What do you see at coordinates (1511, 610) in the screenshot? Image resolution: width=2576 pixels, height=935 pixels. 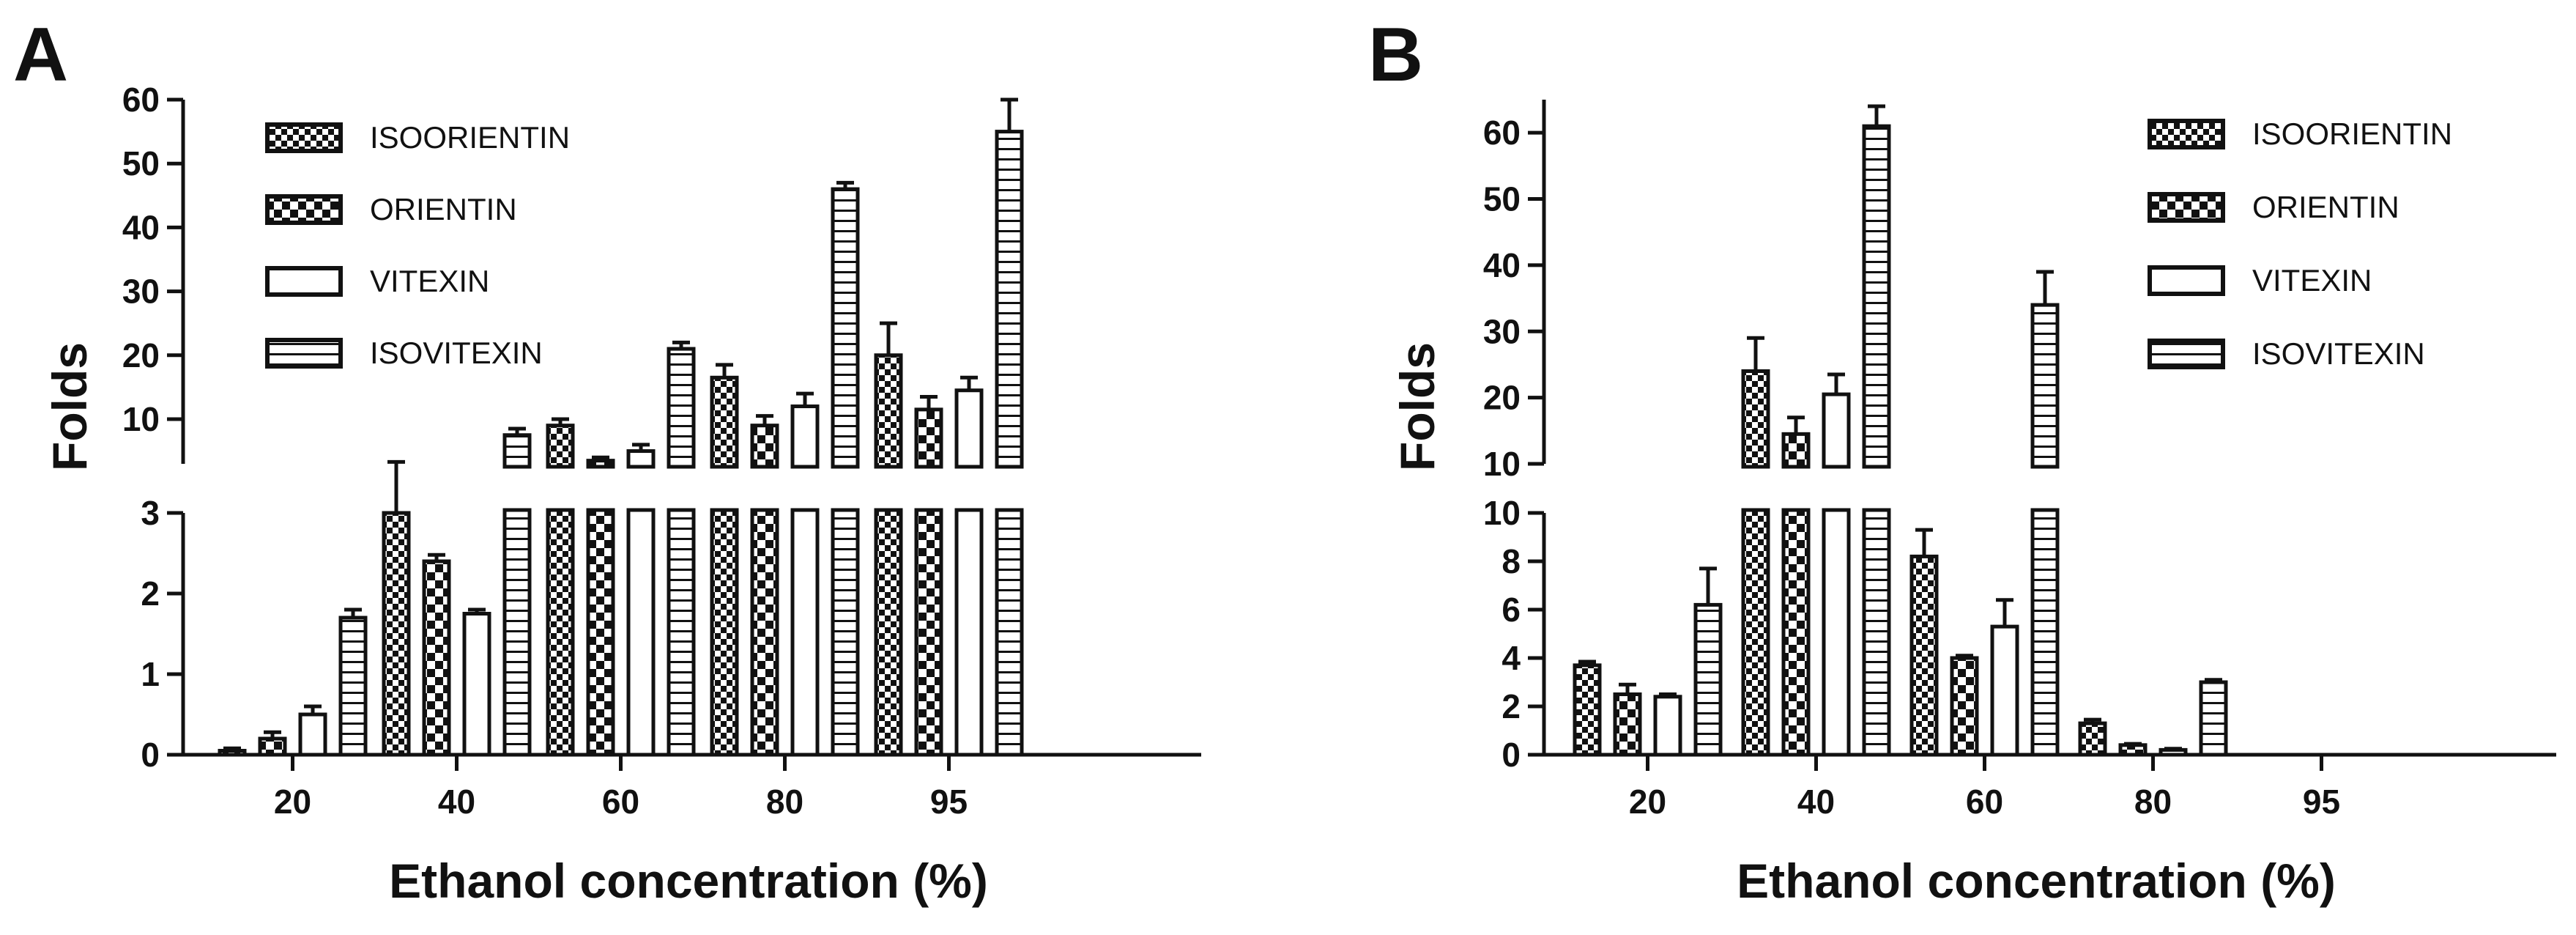 I see `panel-b-y-tick-label: 6` at bounding box center [1511, 610].